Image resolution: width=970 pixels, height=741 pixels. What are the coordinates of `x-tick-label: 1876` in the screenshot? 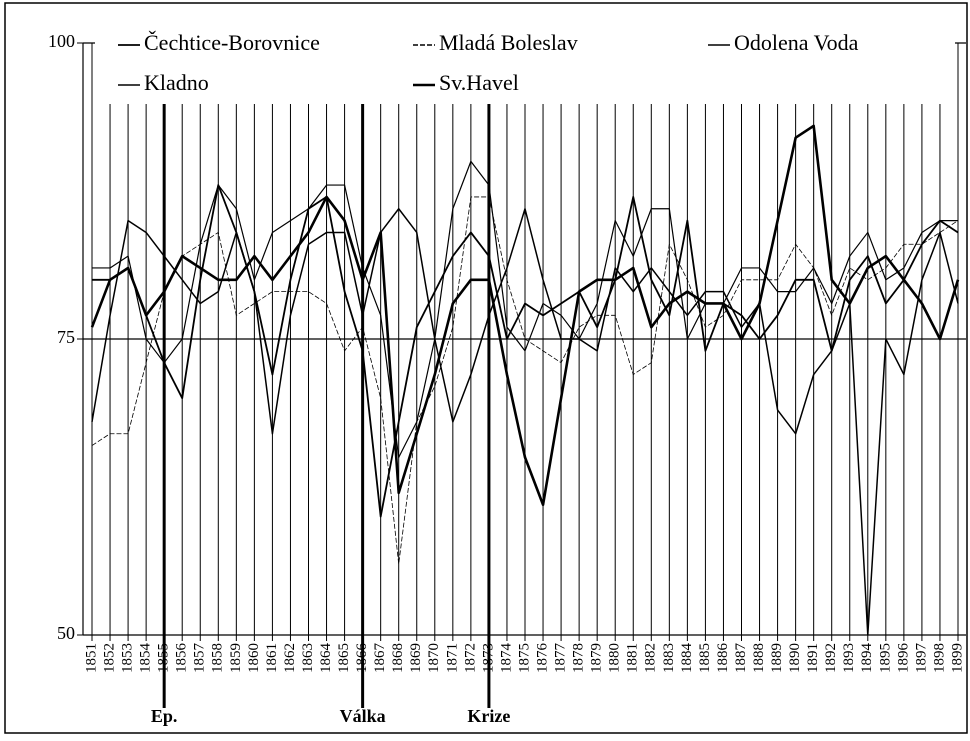 It's located at (542, 658).